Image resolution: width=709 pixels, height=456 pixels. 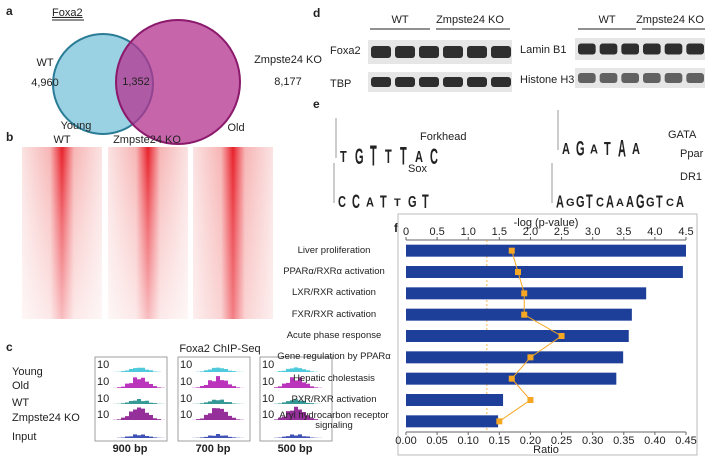 What do you see at coordinates (334, 293) in the screenshot?
I see `category-label: LXR/RXR activation` at bounding box center [334, 293].